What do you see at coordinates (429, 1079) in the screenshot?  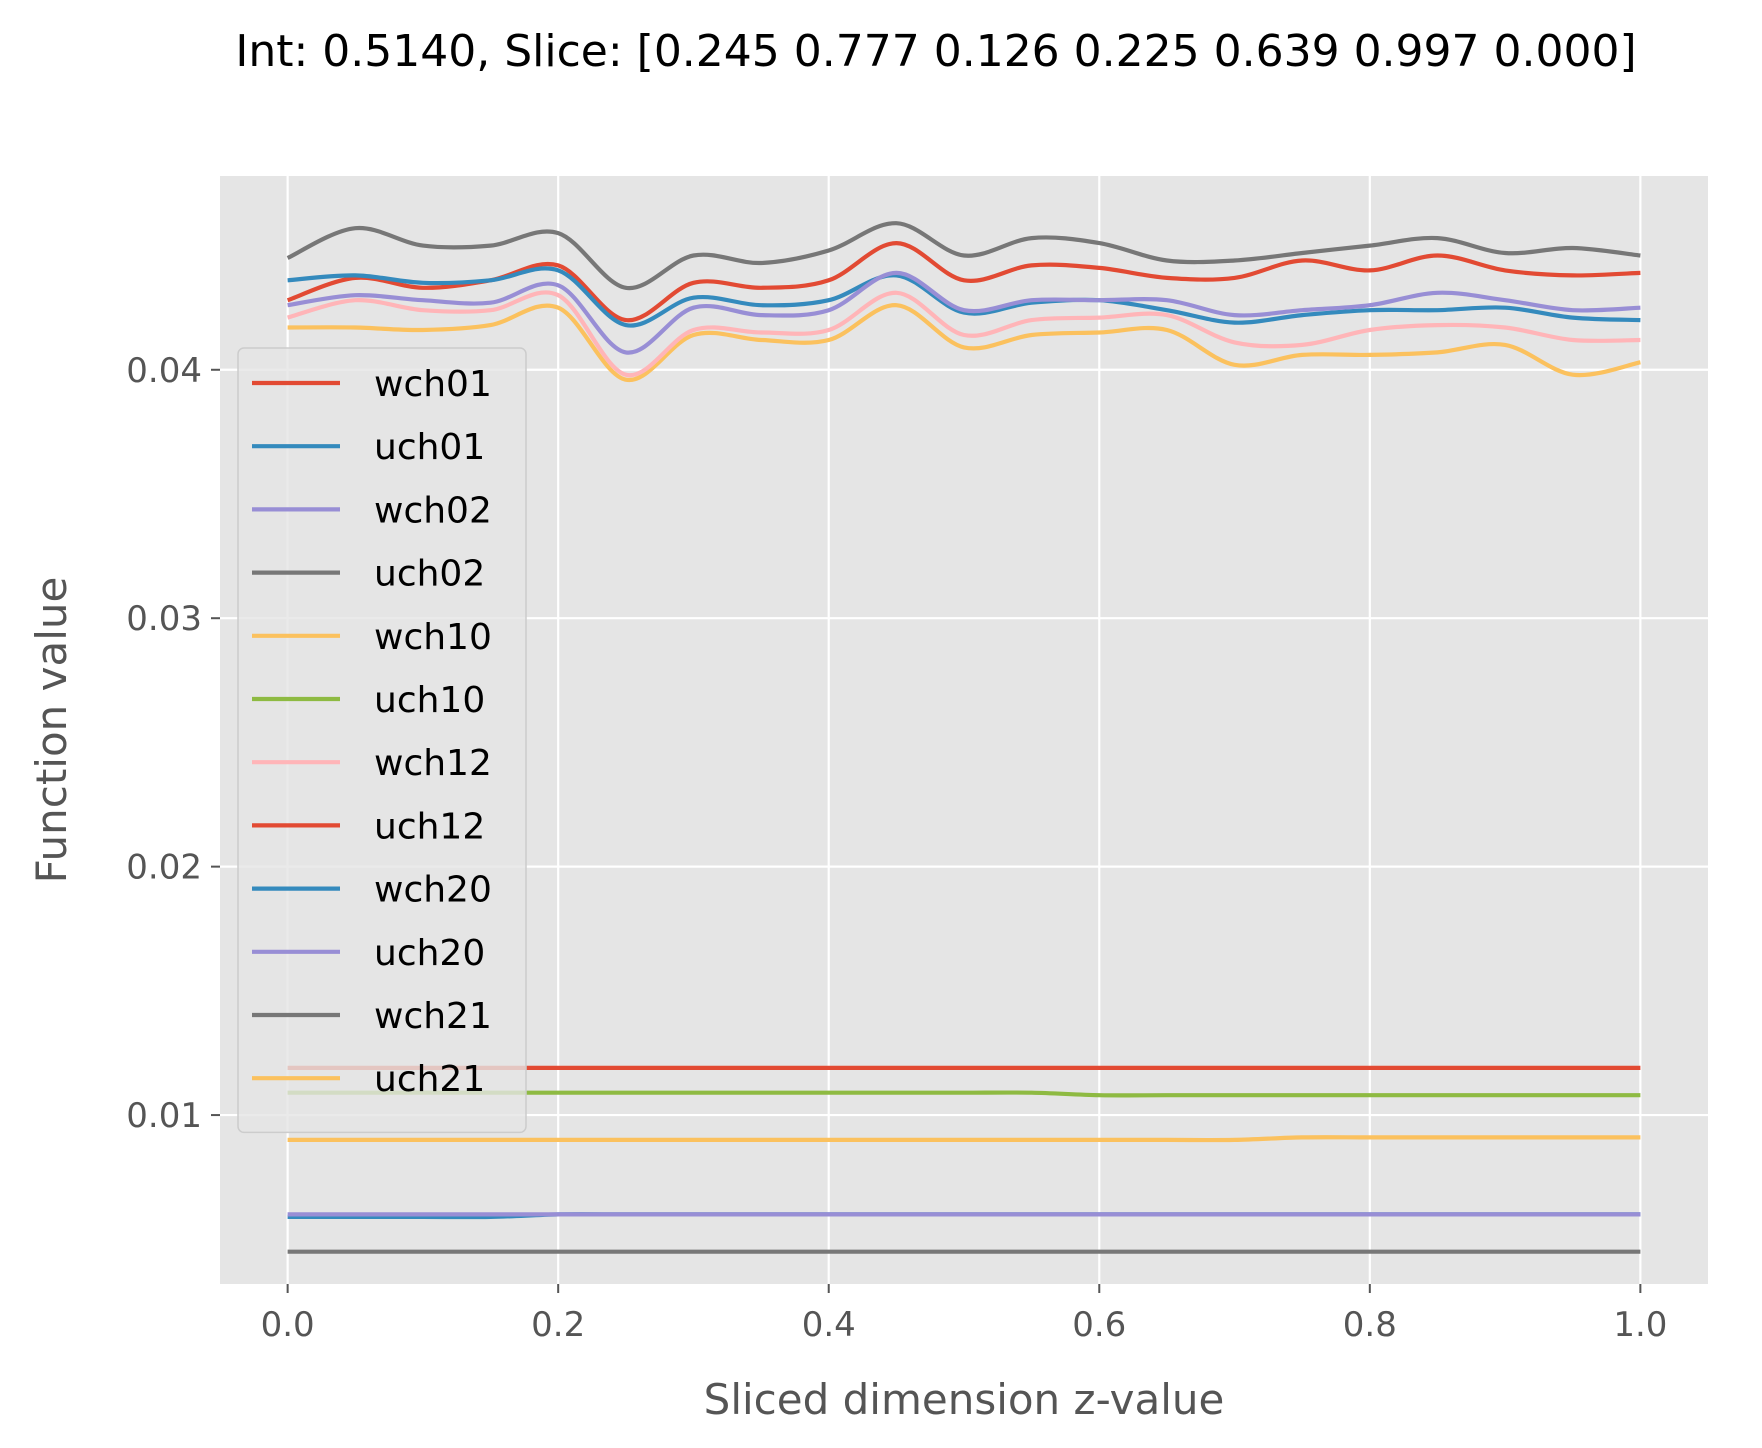 I see `legend-label-uch21: uch21` at bounding box center [429, 1079].